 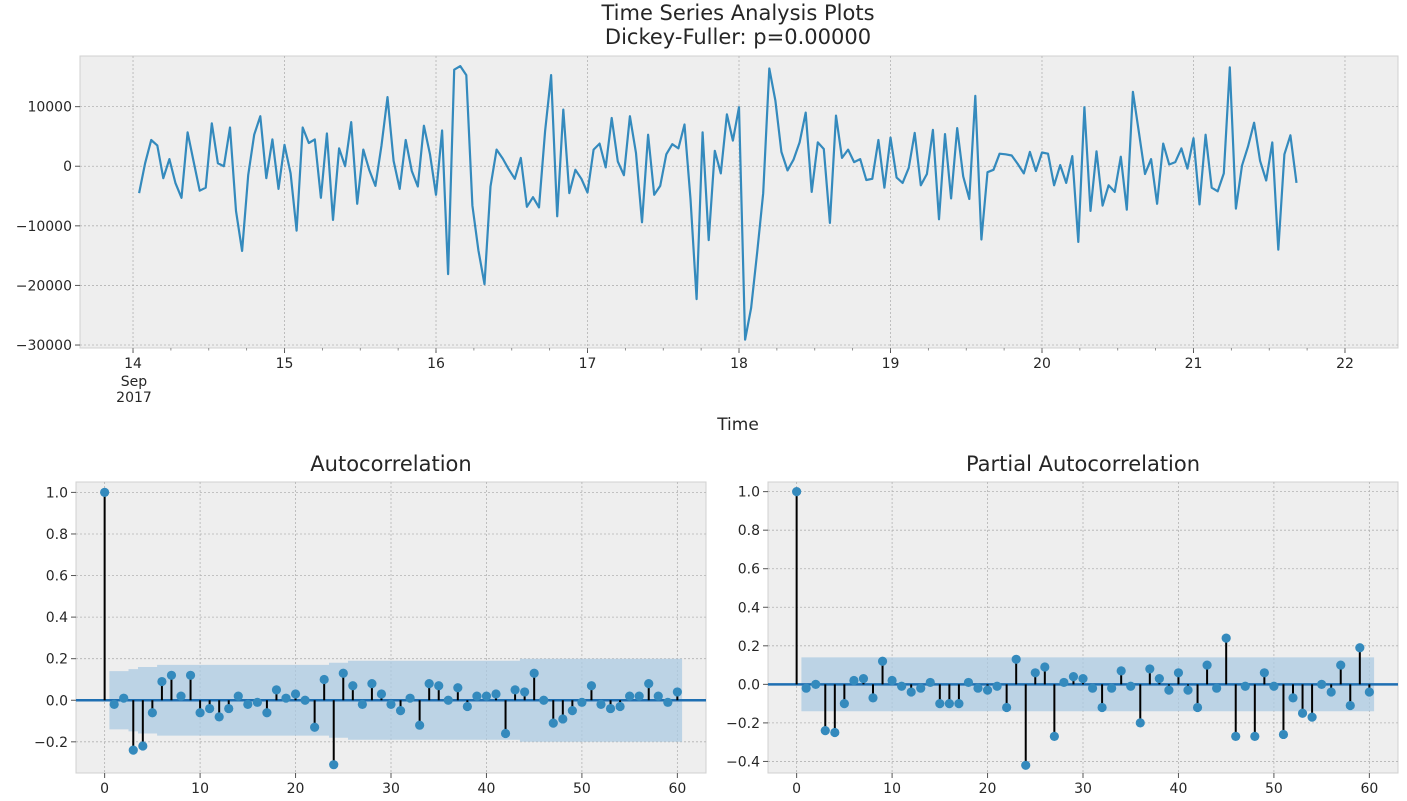 I want to click on acf-y-tick-label: 0.8, so click(x=57, y=535).